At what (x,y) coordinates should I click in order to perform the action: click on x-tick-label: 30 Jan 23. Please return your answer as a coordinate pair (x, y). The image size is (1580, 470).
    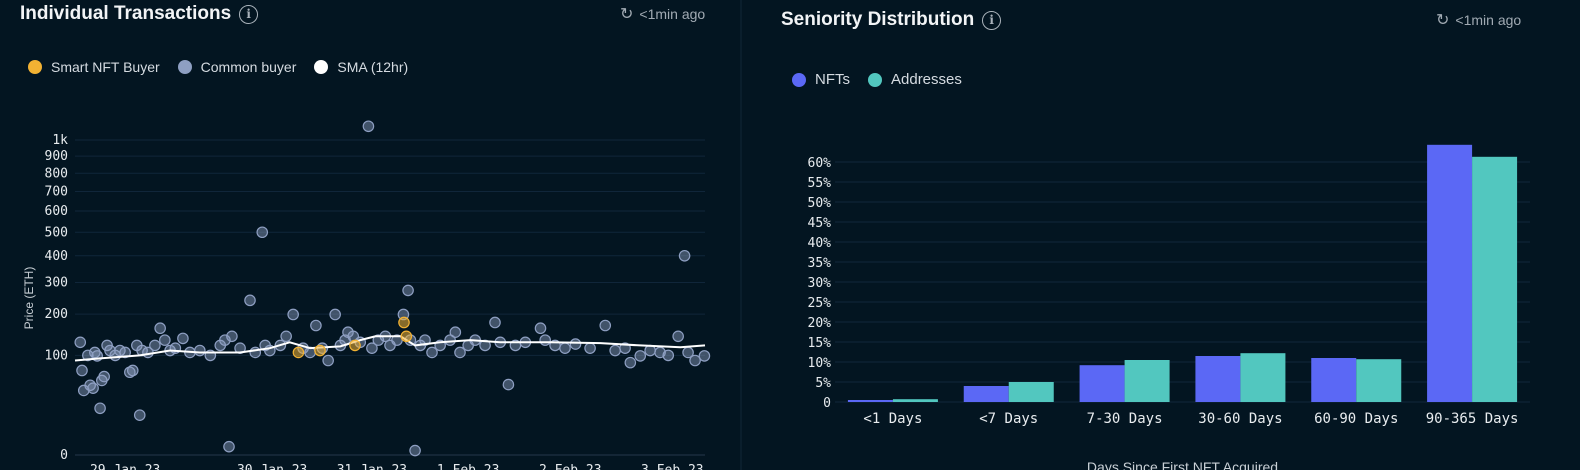
    Looking at the image, I should click on (272, 466).